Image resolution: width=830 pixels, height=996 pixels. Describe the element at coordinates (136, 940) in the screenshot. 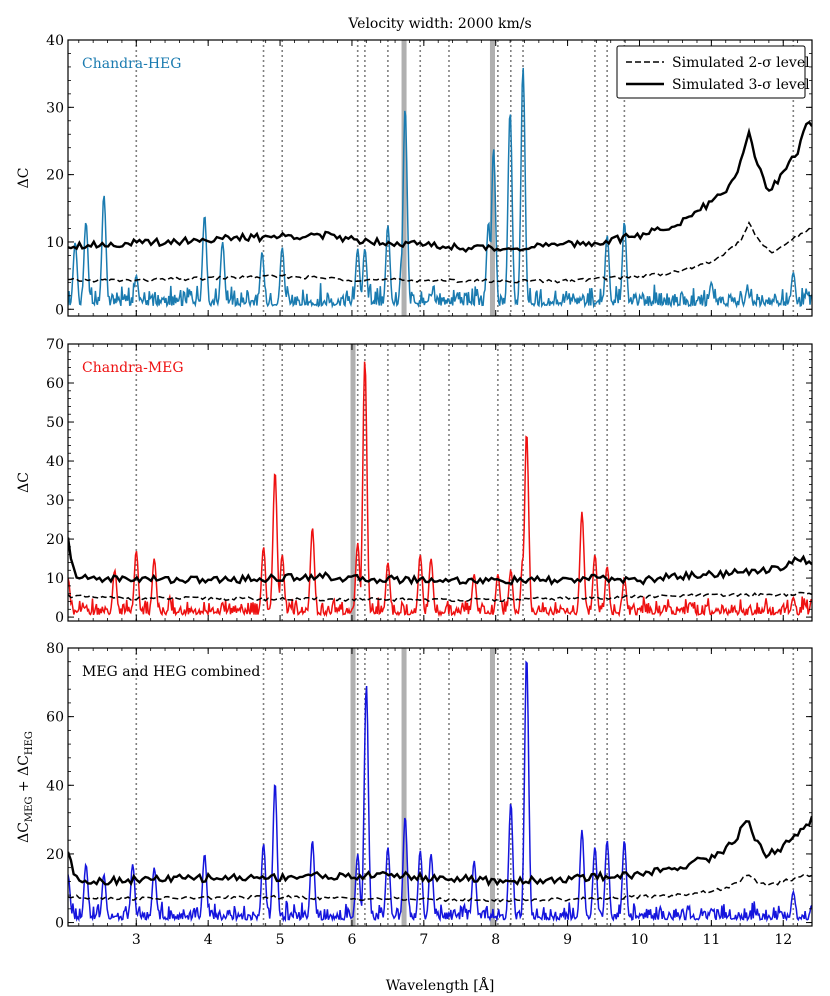

I see `x-tick-label: 3` at that location.